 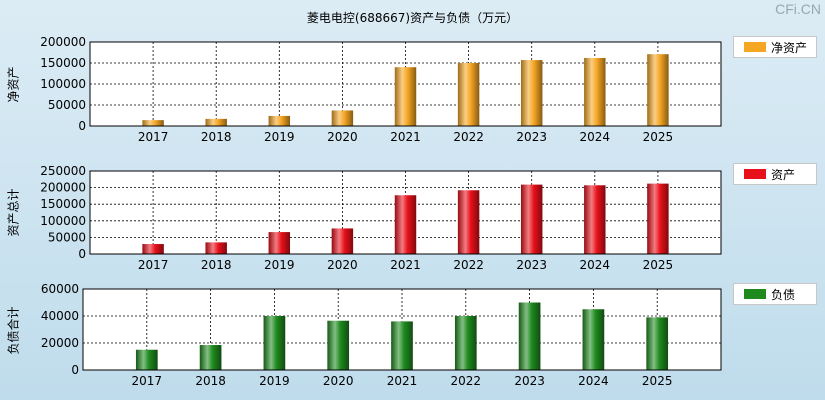 What do you see at coordinates (595, 91) in the screenshot?
I see `bar-net_assets-2024` at bounding box center [595, 91].